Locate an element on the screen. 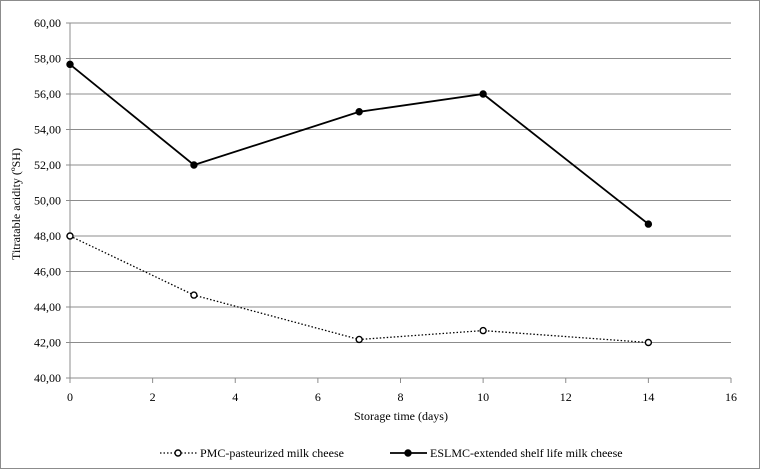 This screenshot has width=760, height=469. y-tick-label: 60,00 is located at coordinates (47, 23).